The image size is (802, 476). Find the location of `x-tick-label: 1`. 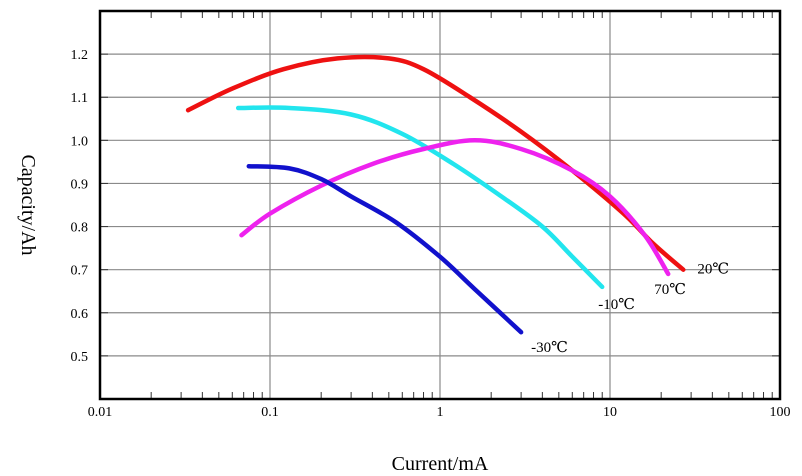

x-tick-label: 1 is located at coordinates (440, 412).